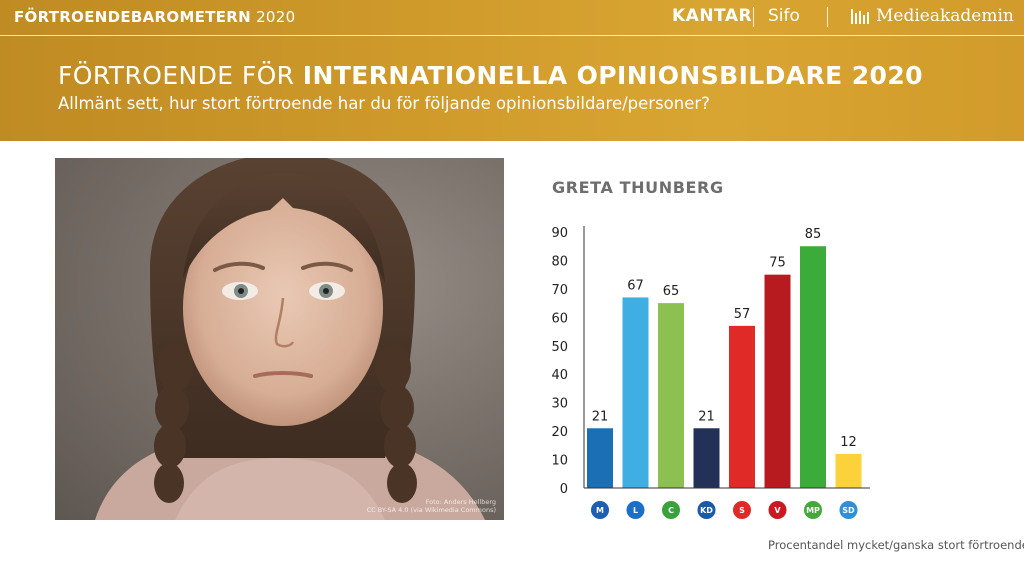 The width and height of the screenshot is (1024, 571). I want to click on y-tick-label: 0, so click(564, 489).